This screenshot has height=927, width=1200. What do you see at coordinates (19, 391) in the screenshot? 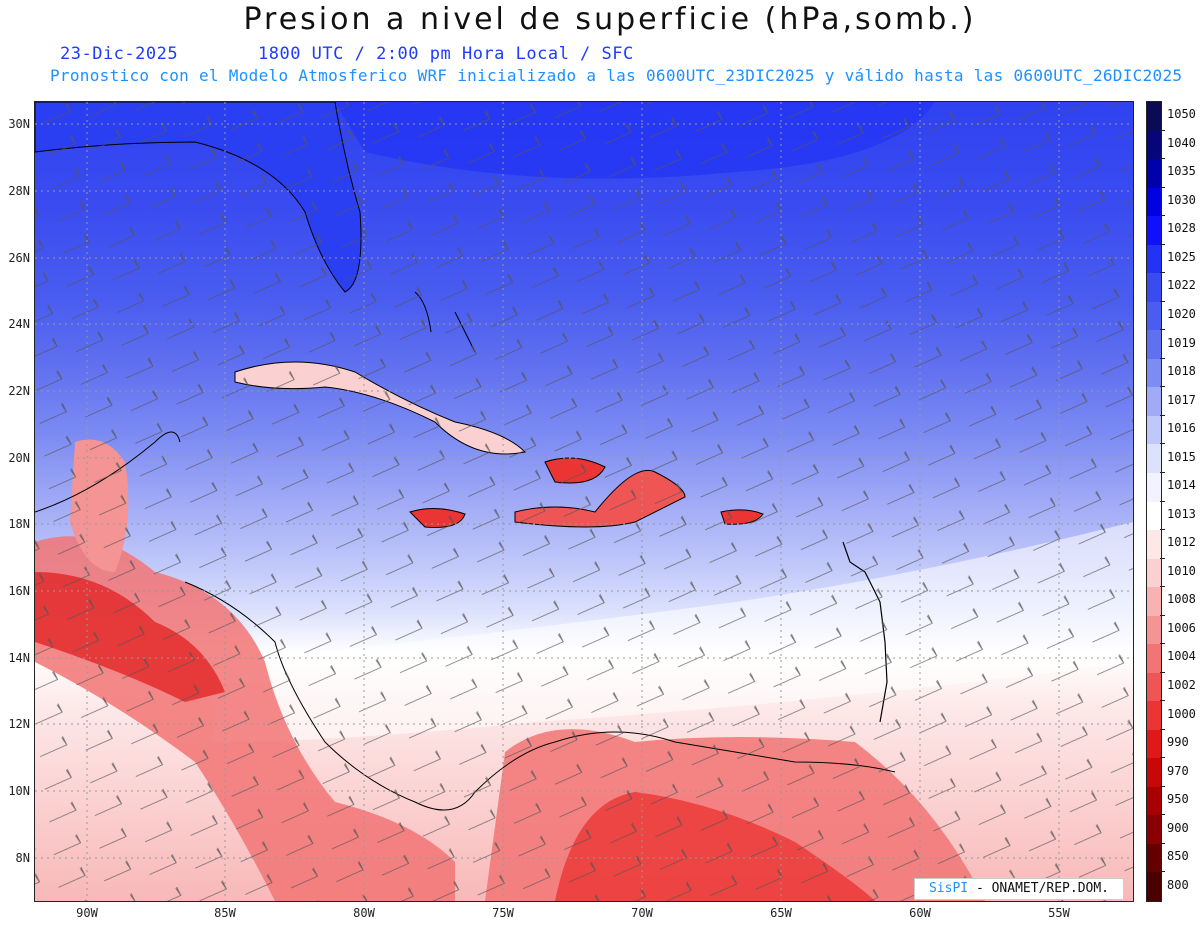
I see `lat-label: 22N` at bounding box center [19, 391].